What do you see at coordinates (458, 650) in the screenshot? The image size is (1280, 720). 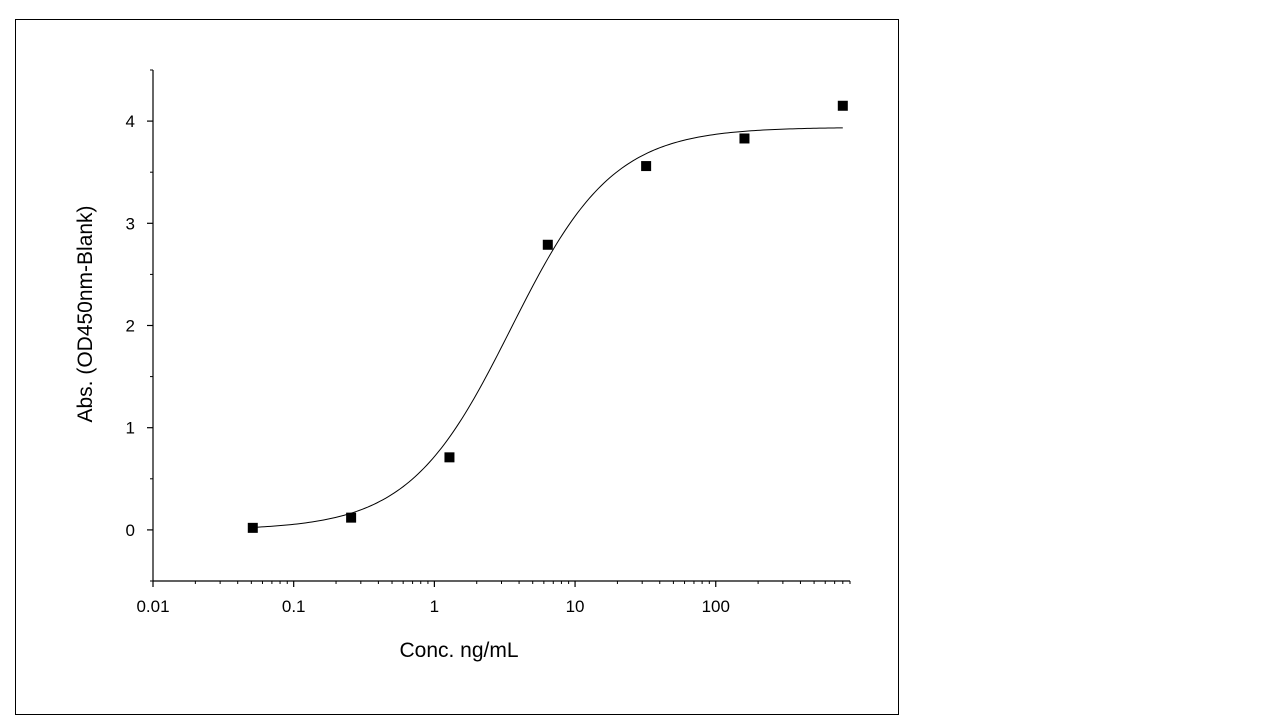 I see `x-axis-title: Conc. ng/mL` at bounding box center [458, 650].